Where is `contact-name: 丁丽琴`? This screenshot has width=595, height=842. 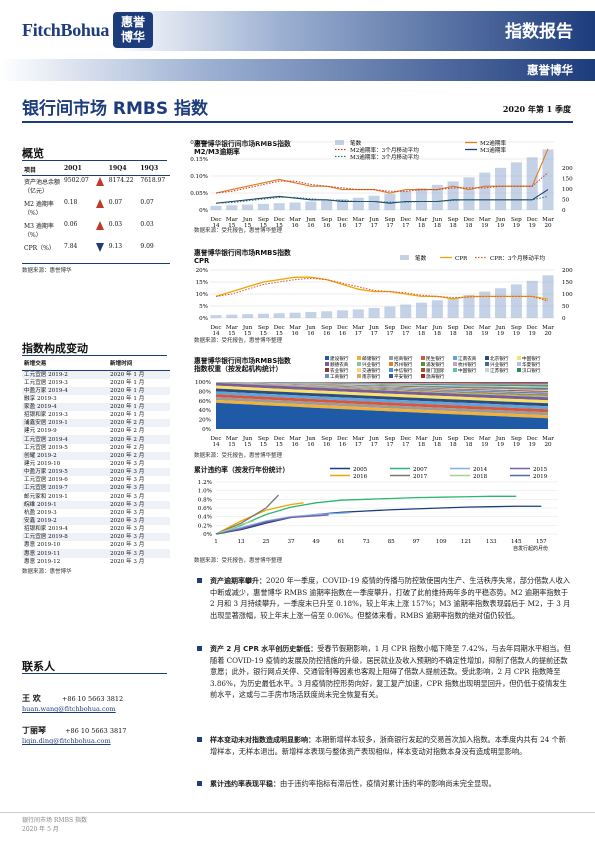 contact-name: 丁丽琴 is located at coordinates (34, 730).